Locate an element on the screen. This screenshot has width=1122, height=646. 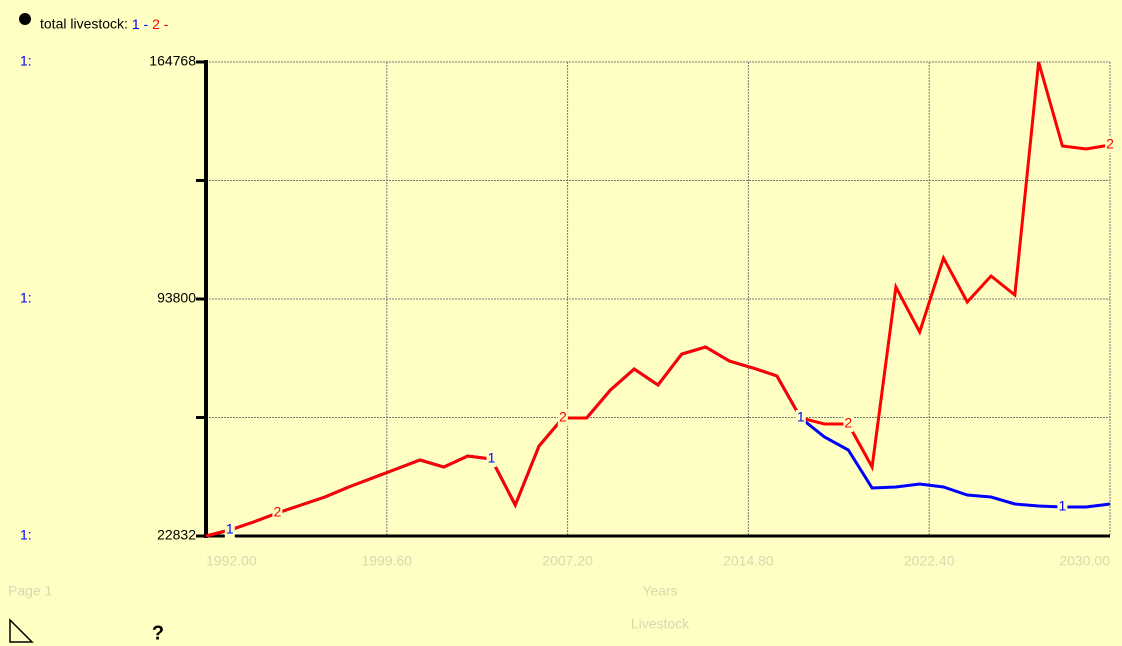
x-tick-label: 2014.80 is located at coordinates (748, 561).